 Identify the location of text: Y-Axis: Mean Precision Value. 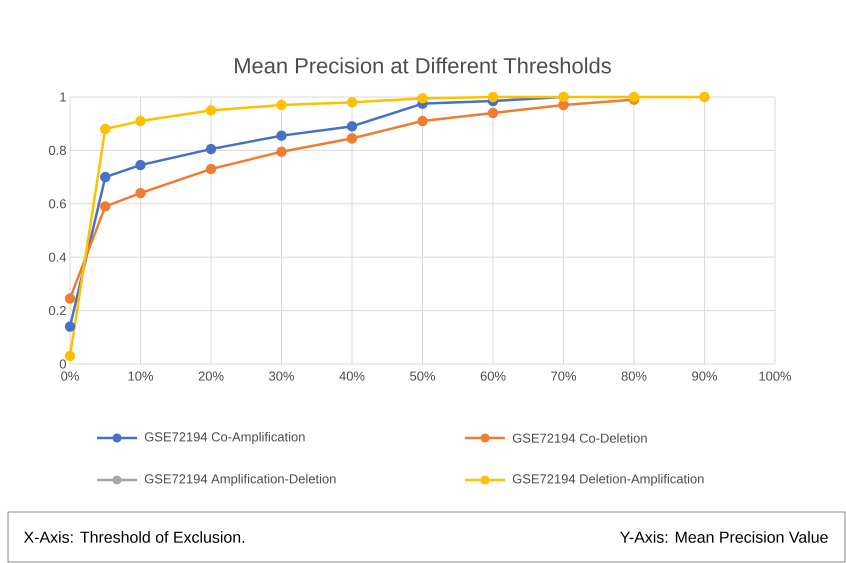
(724, 537).